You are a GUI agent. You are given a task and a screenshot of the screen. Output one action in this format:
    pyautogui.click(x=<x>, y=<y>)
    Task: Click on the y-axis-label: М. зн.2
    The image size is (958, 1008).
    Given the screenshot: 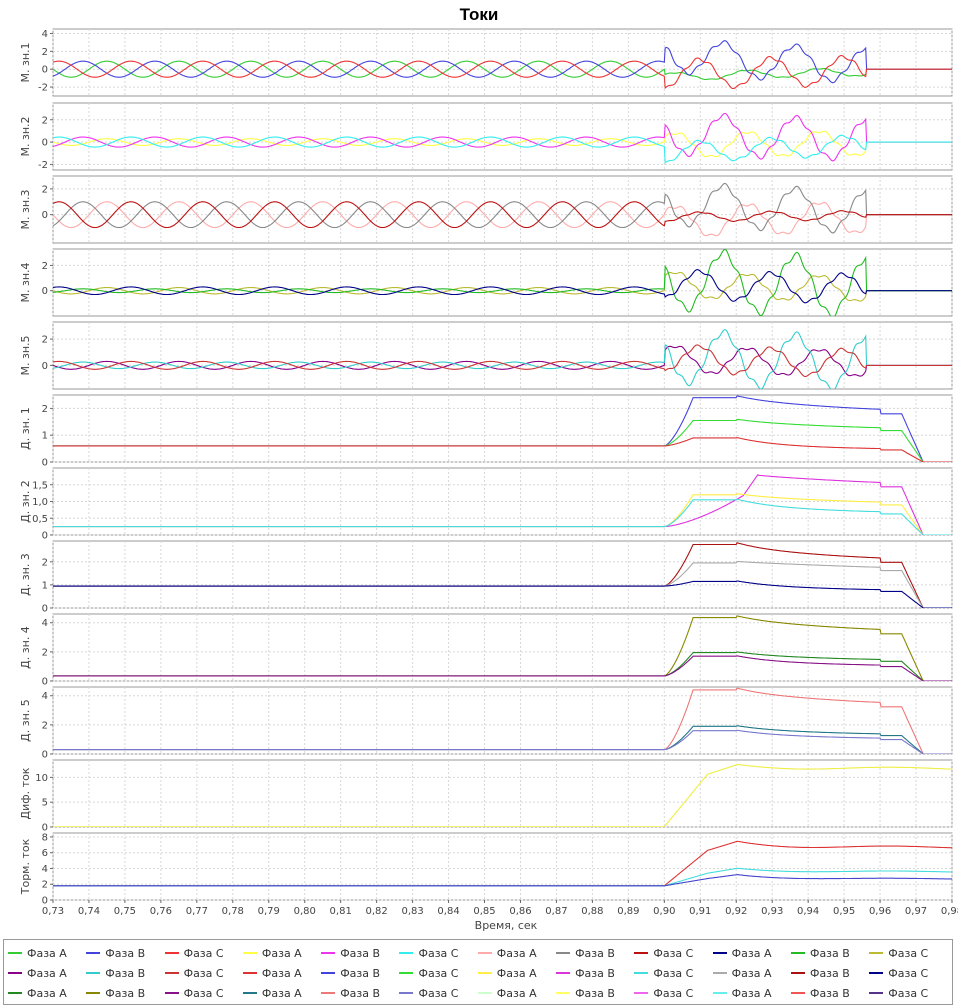 What is the action you would take?
    pyautogui.click(x=25, y=136)
    